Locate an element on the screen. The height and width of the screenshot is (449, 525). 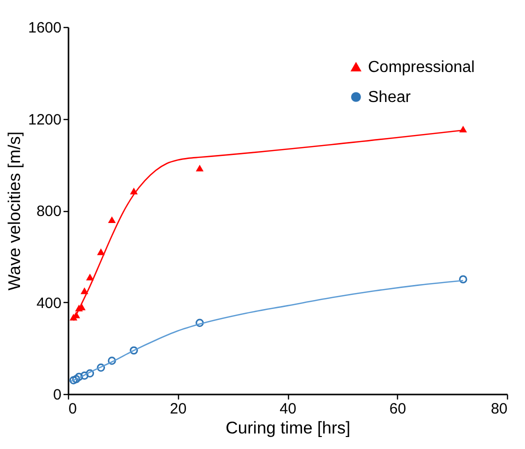
x-tick-label: 60 is located at coordinates (397, 409).